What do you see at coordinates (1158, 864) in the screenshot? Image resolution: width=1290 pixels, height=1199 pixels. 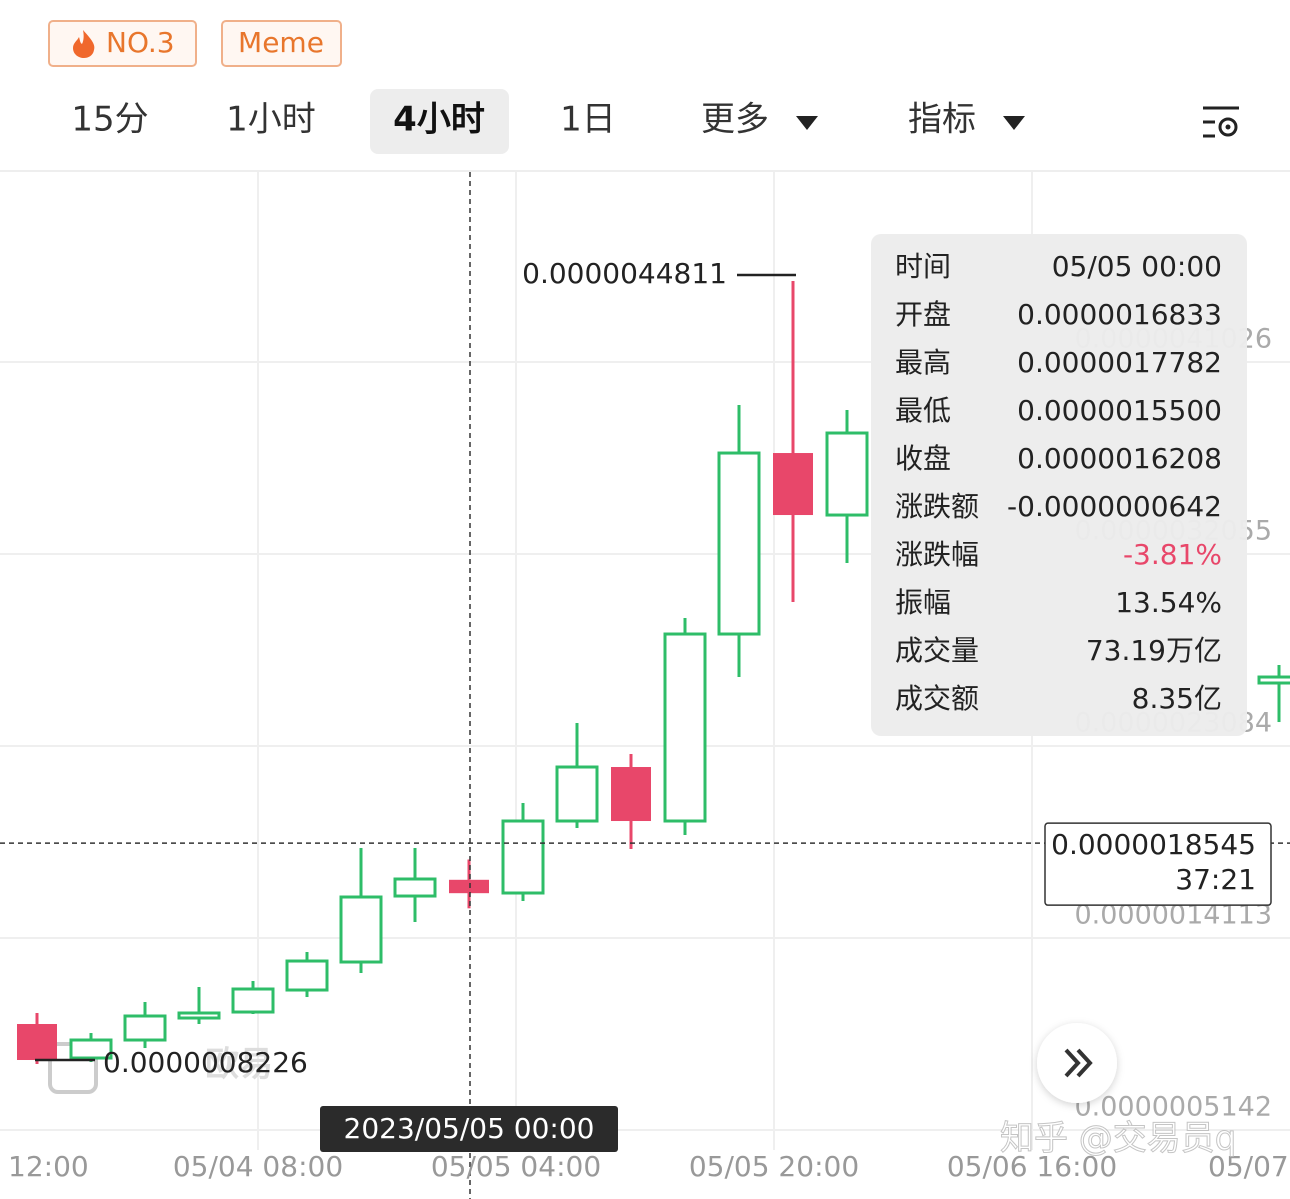 I see `last-price-box` at bounding box center [1158, 864].